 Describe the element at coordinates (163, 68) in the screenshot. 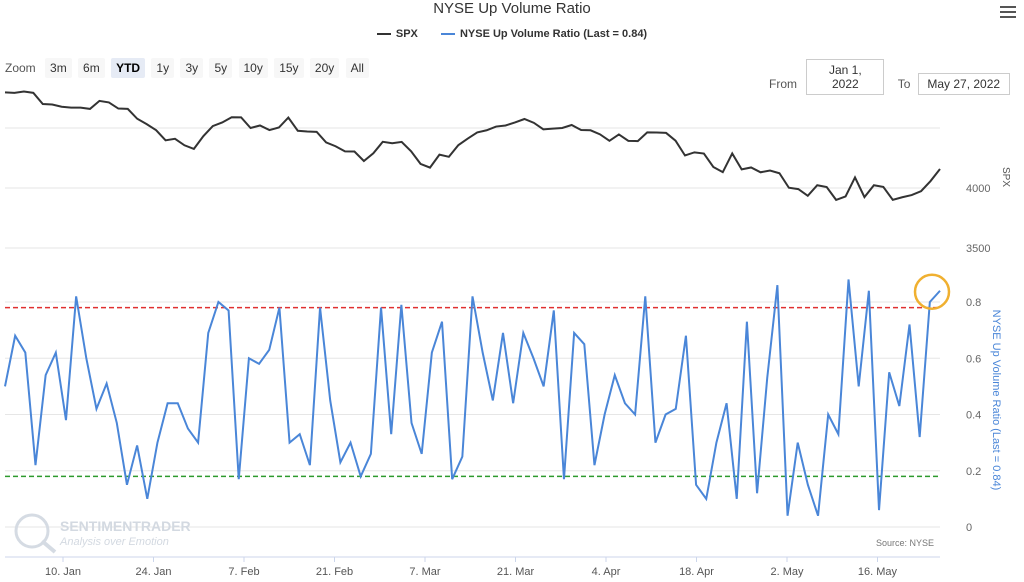

I see `zoom-1y-button: 1y` at that location.